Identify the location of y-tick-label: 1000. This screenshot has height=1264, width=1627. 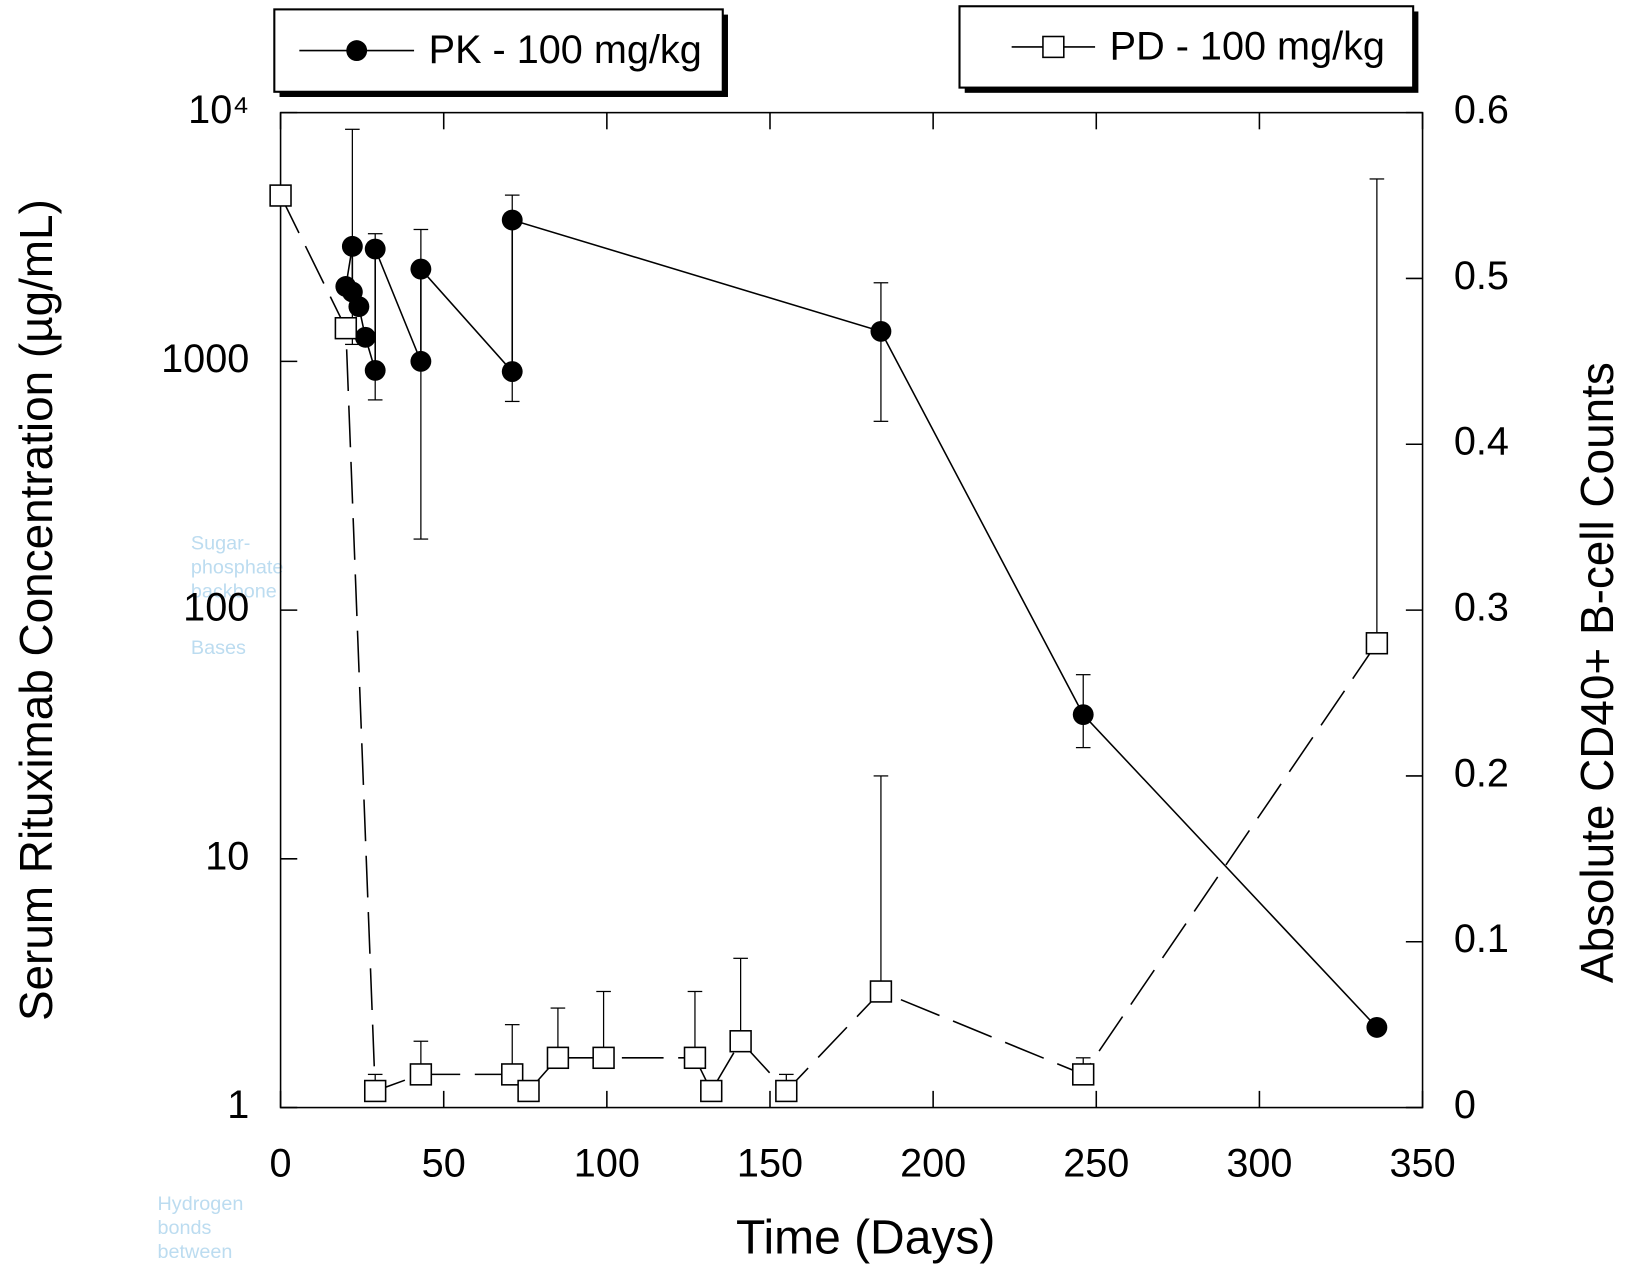
(205, 359).